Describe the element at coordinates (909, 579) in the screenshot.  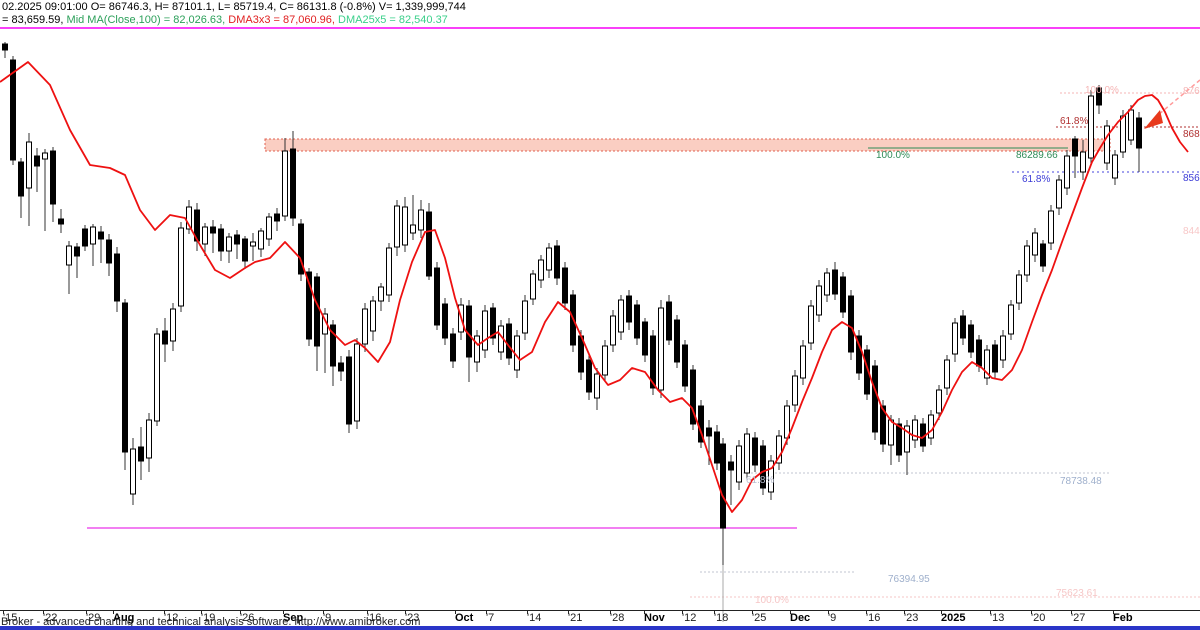
I see `fib-level-label: 76394.95` at that location.